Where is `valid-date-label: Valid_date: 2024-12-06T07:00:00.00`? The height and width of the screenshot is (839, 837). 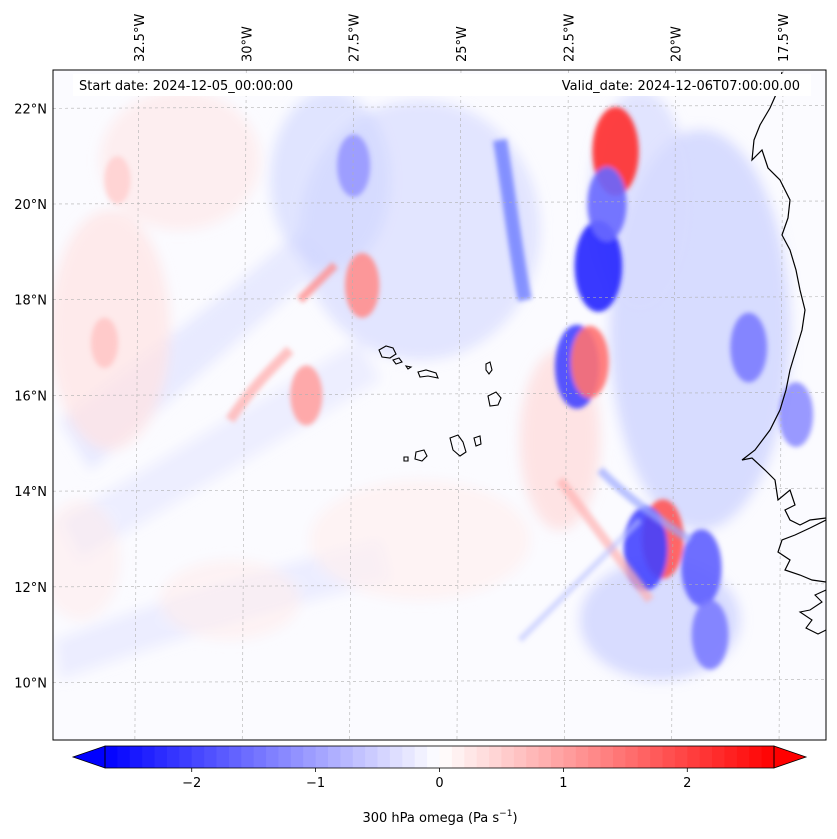 valid-date-label: Valid_date: 2024-12-06T07:00:00.00 is located at coordinates (681, 86).